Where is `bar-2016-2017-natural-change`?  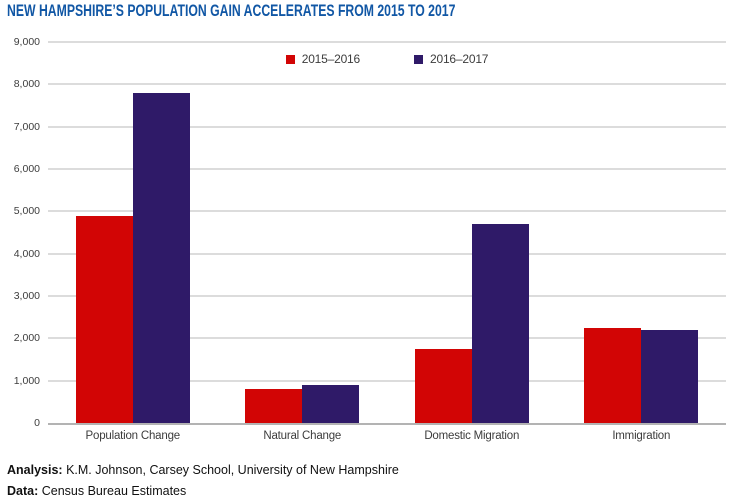
bar-2016-2017-natural-change is located at coordinates (331, 403).